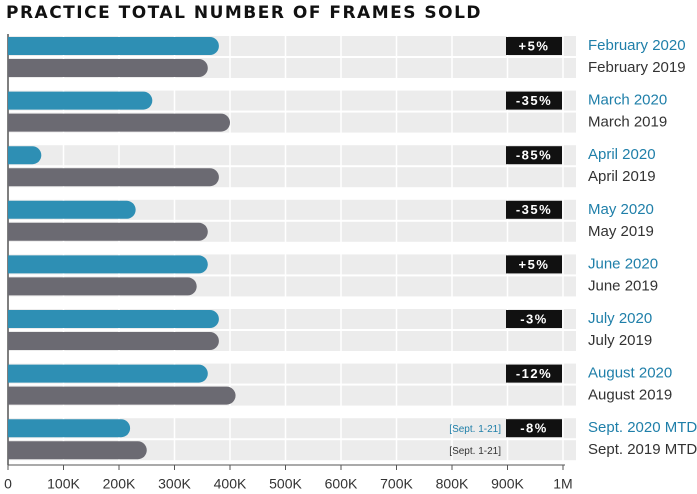  What do you see at coordinates (119, 484) in the screenshot?
I see `x-tick-label: 200K` at bounding box center [119, 484].